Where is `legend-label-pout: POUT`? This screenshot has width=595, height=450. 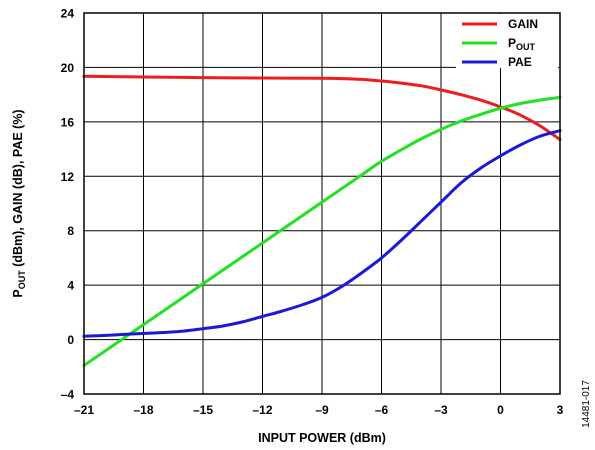
legend-label-pout: POUT is located at coordinates (522, 44).